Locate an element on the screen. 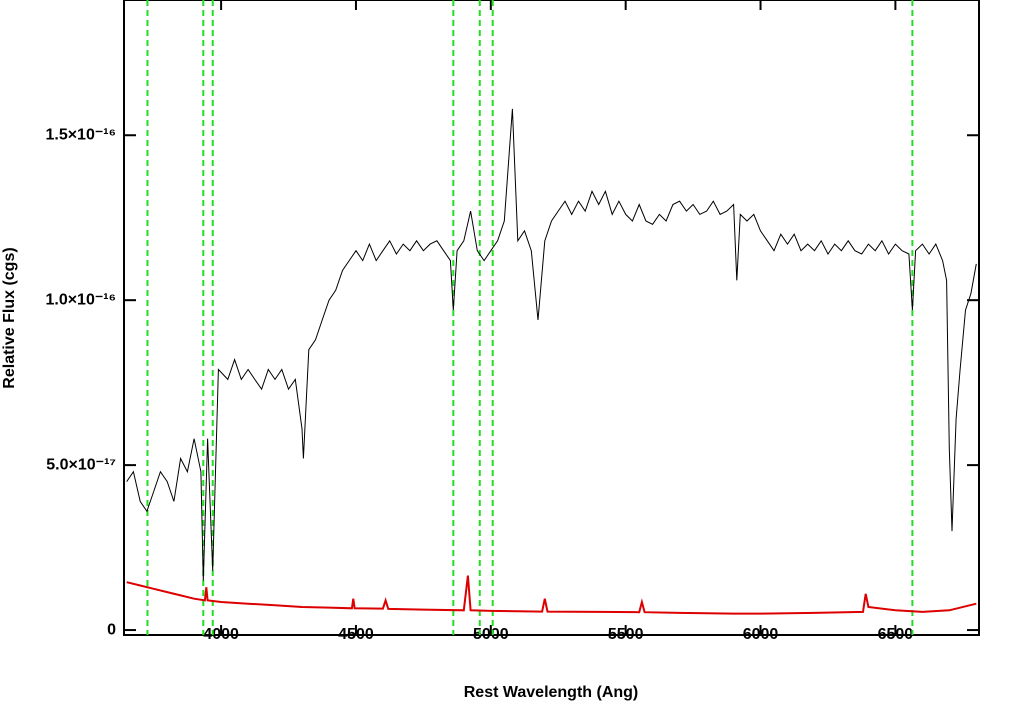 The height and width of the screenshot is (706, 1020). y-tick-label: 5.0×10⁻¹⁷ is located at coordinates (81, 464).